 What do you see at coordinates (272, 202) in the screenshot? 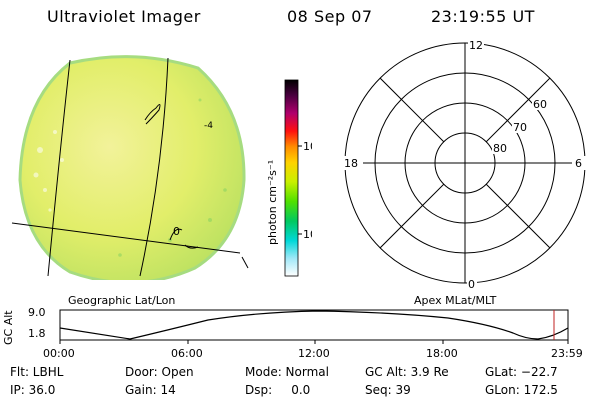
I see `colorbar-label: photon cm⁻²s⁻¹` at bounding box center [272, 202].